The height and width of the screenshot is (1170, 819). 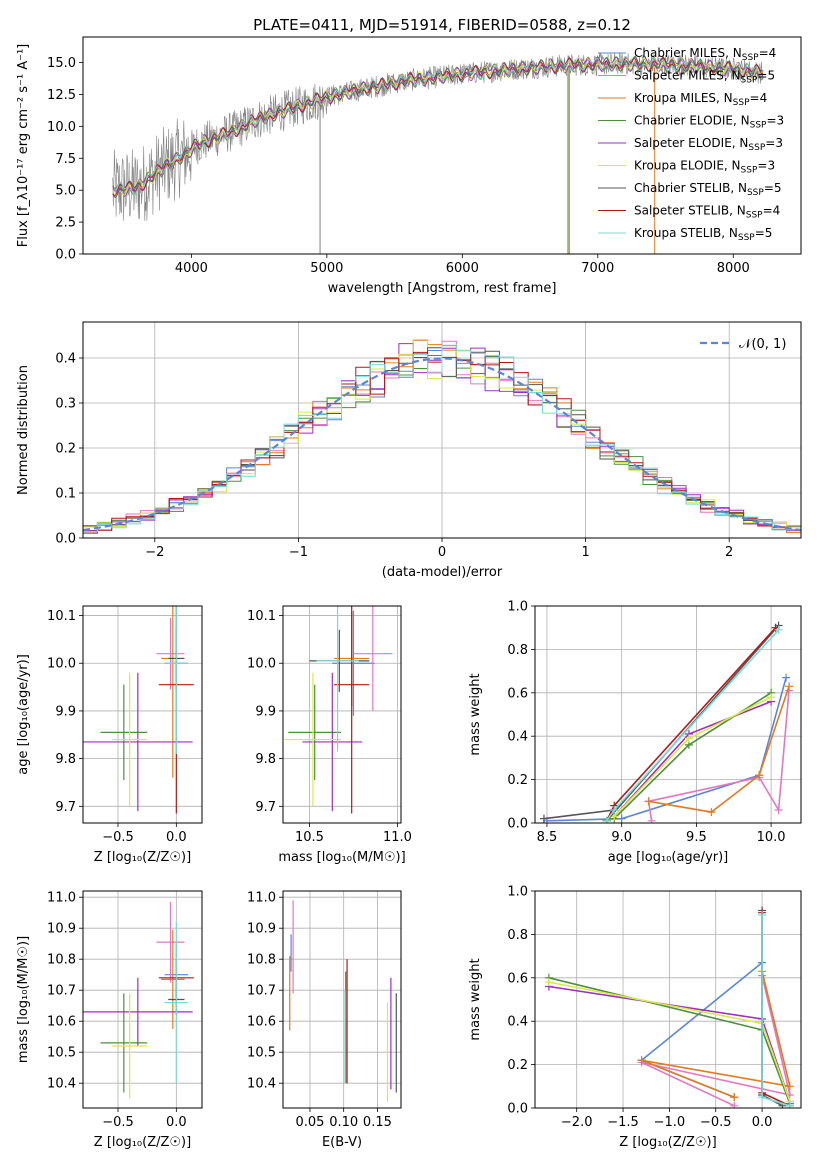 I want to click on y-axis-label: mass [log₁₀(M/M☉)], so click(x=23, y=999).